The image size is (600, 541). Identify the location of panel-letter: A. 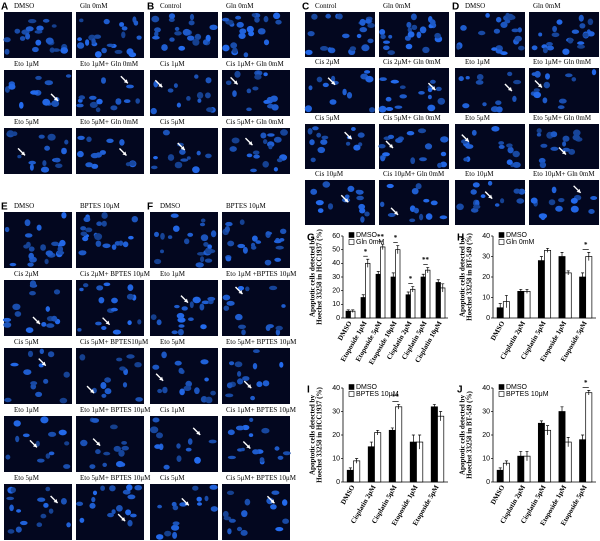
(4, 7).